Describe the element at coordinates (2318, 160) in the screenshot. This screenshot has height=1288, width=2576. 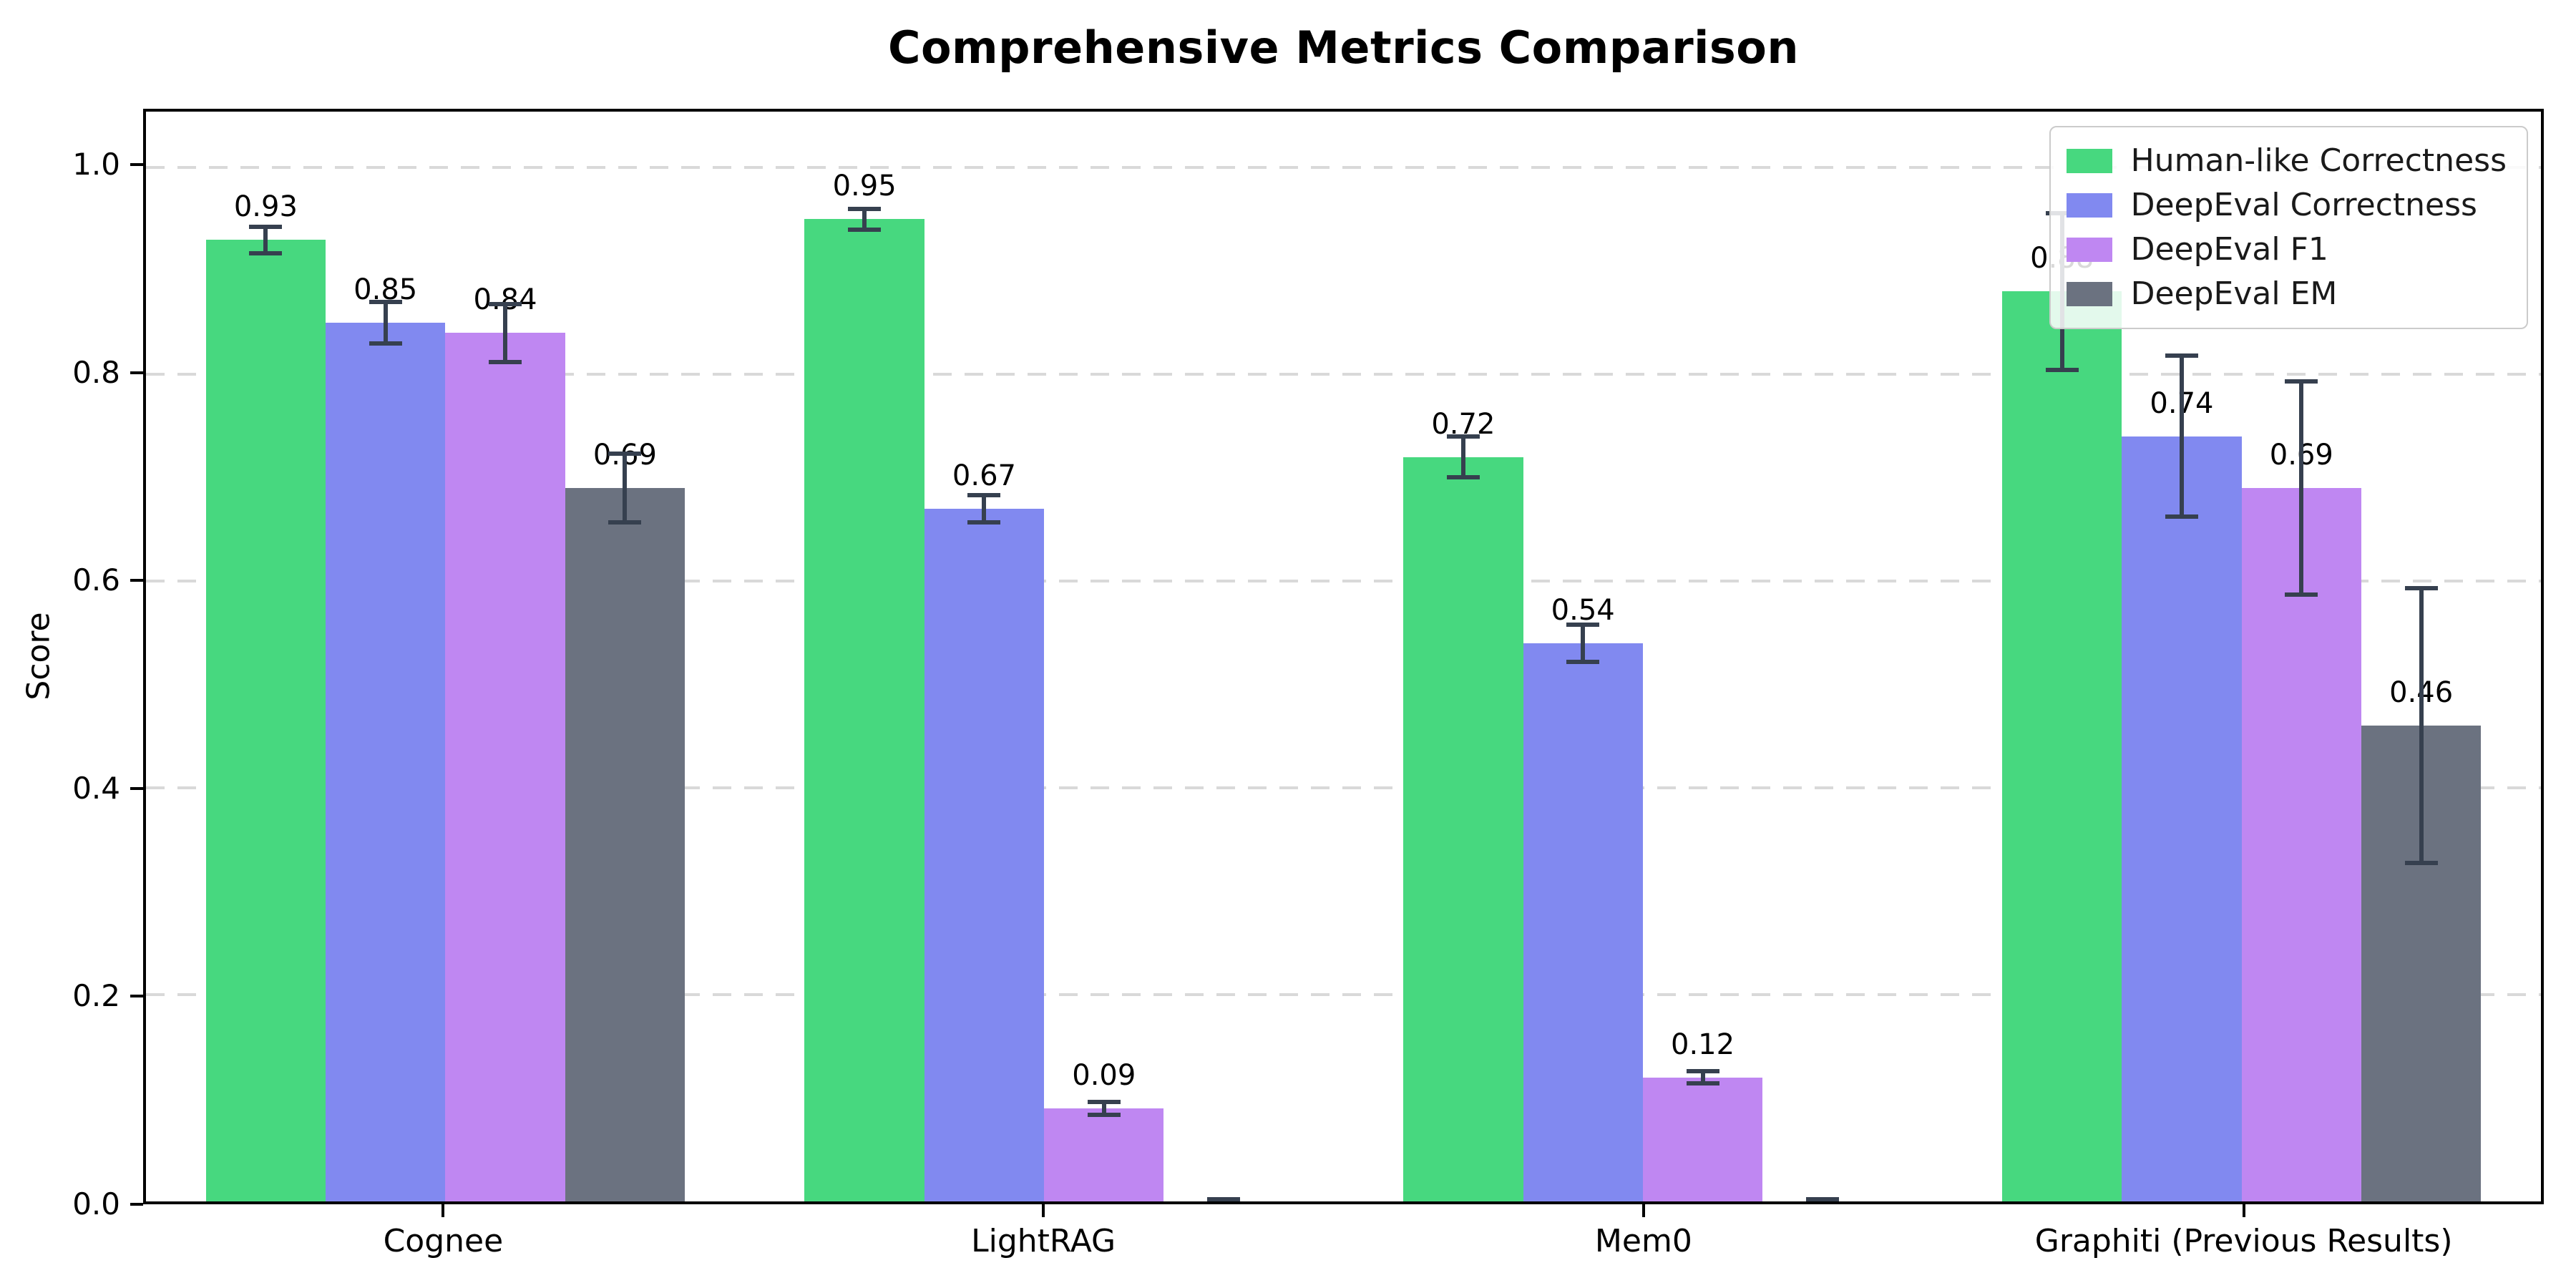
I see `legend-label: Human-like Correctness` at that location.